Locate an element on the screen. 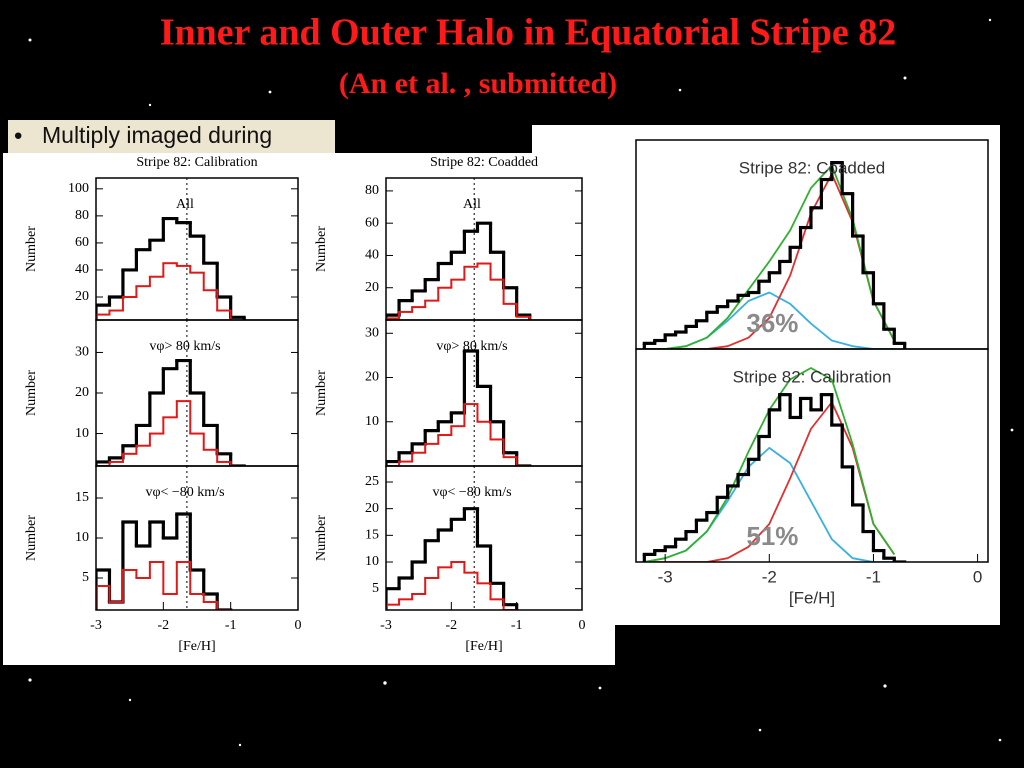 The width and height of the screenshot is (1024, 768). fit-curve is located at coordinates (770, 481).